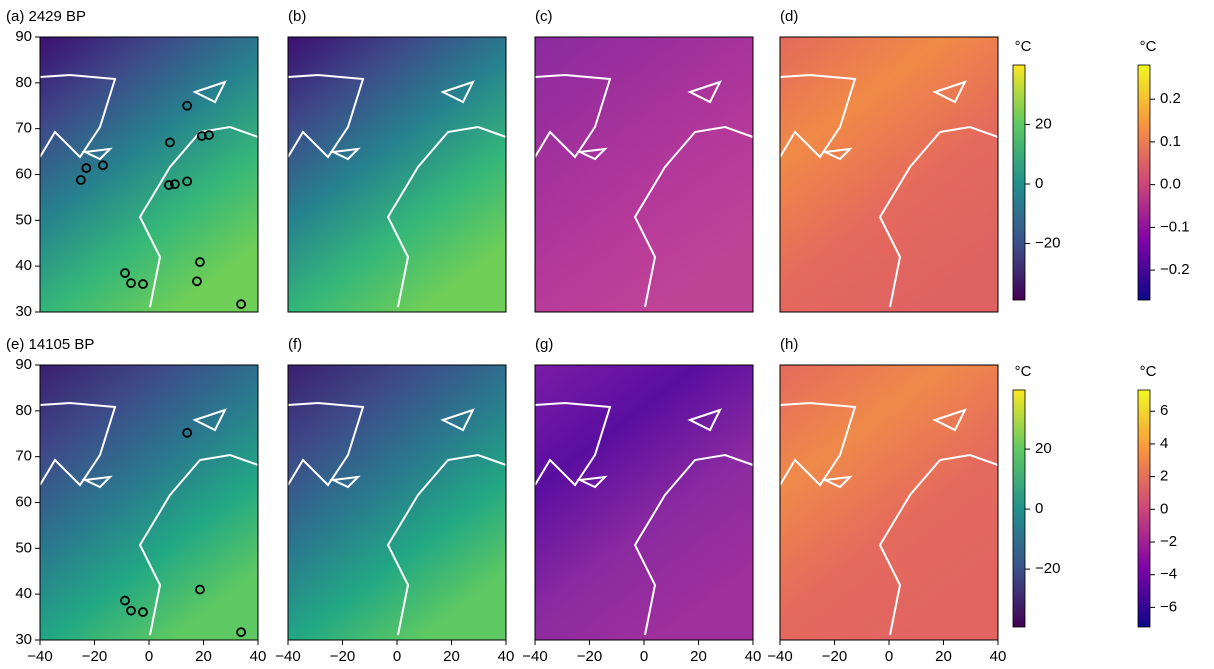  Describe the element at coordinates (50, 344) in the screenshot. I see `panel-title: (e) 14105 BP` at that location.